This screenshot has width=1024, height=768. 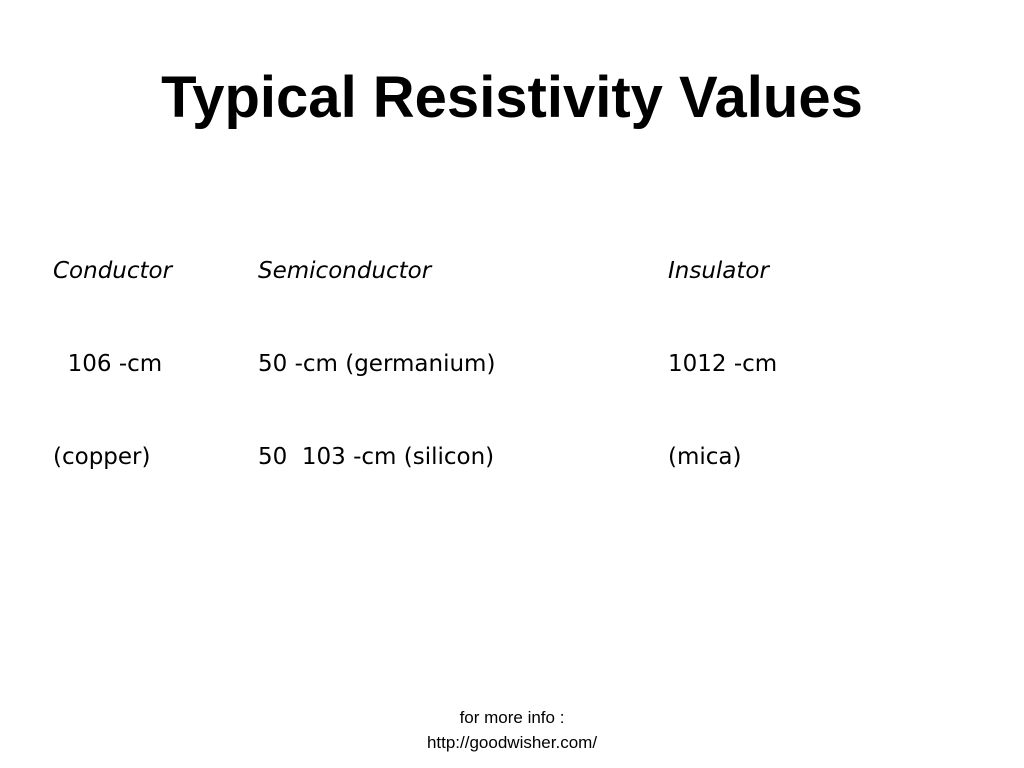 What do you see at coordinates (512, 97) in the screenshot?
I see `slide-title: Typical Resistivity Values` at bounding box center [512, 97].